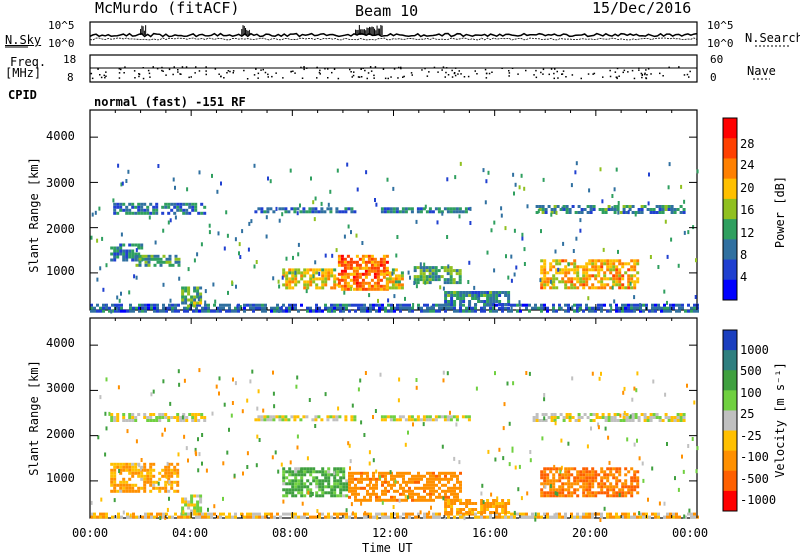 The height and width of the screenshot is (555, 800). Describe the element at coordinates (730, 441) in the screenshot. I see `velocity-cbar-swatch` at that location.